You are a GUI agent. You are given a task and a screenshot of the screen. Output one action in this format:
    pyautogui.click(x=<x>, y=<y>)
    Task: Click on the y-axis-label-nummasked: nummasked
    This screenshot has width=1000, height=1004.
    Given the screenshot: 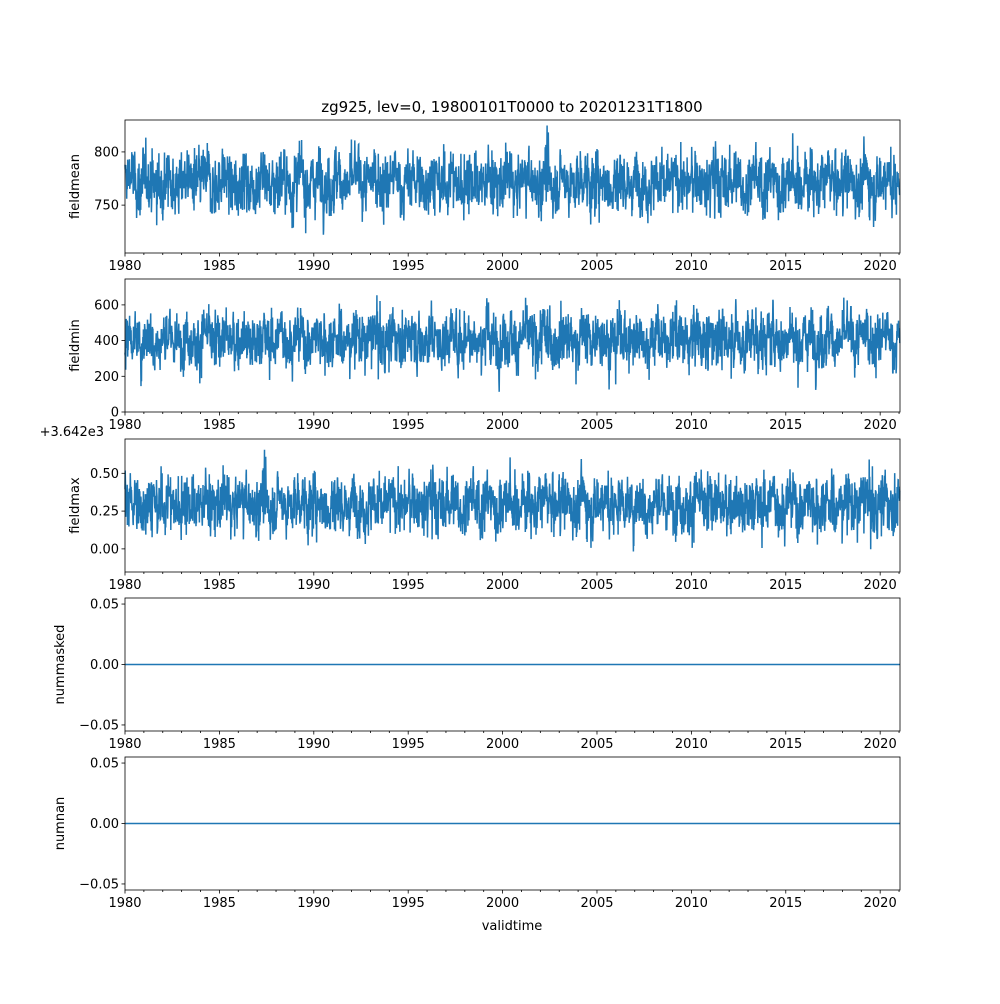 What is the action you would take?
    pyautogui.click(x=60, y=665)
    